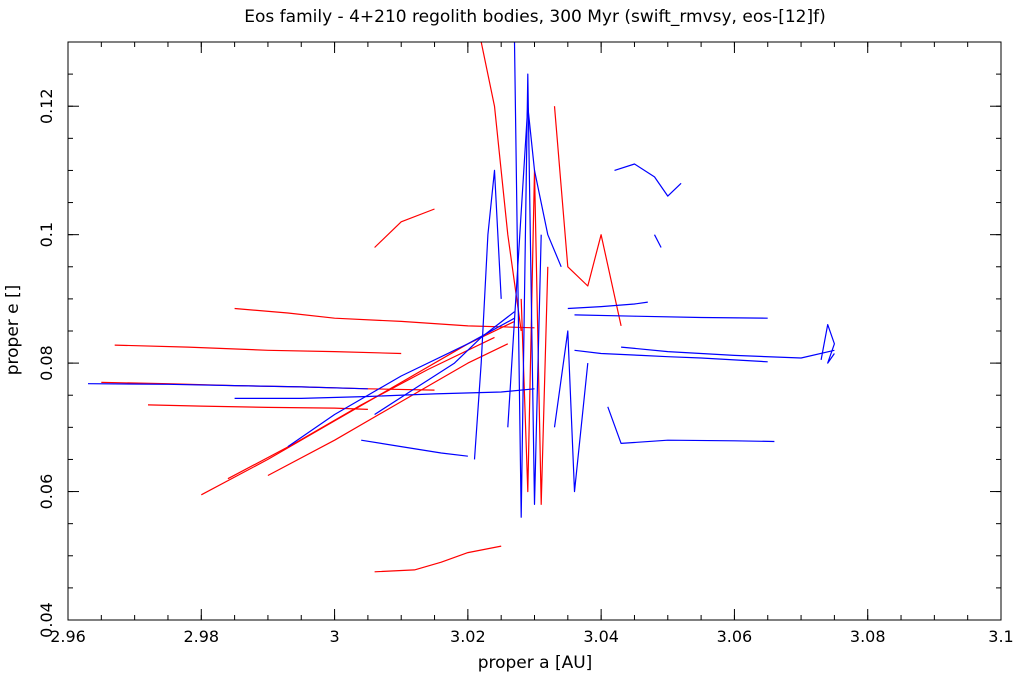  What do you see at coordinates (46, 106) in the screenshot?
I see `y-tick-label: 0.12` at bounding box center [46, 106].